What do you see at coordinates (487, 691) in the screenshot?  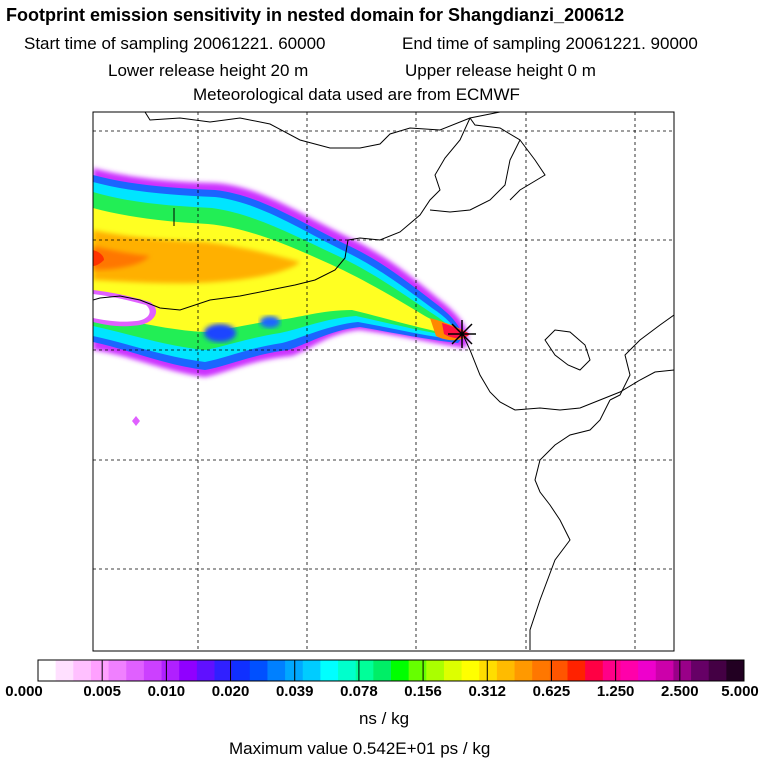 I see `colorbar-tick-label: 0.312` at bounding box center [487, 691].